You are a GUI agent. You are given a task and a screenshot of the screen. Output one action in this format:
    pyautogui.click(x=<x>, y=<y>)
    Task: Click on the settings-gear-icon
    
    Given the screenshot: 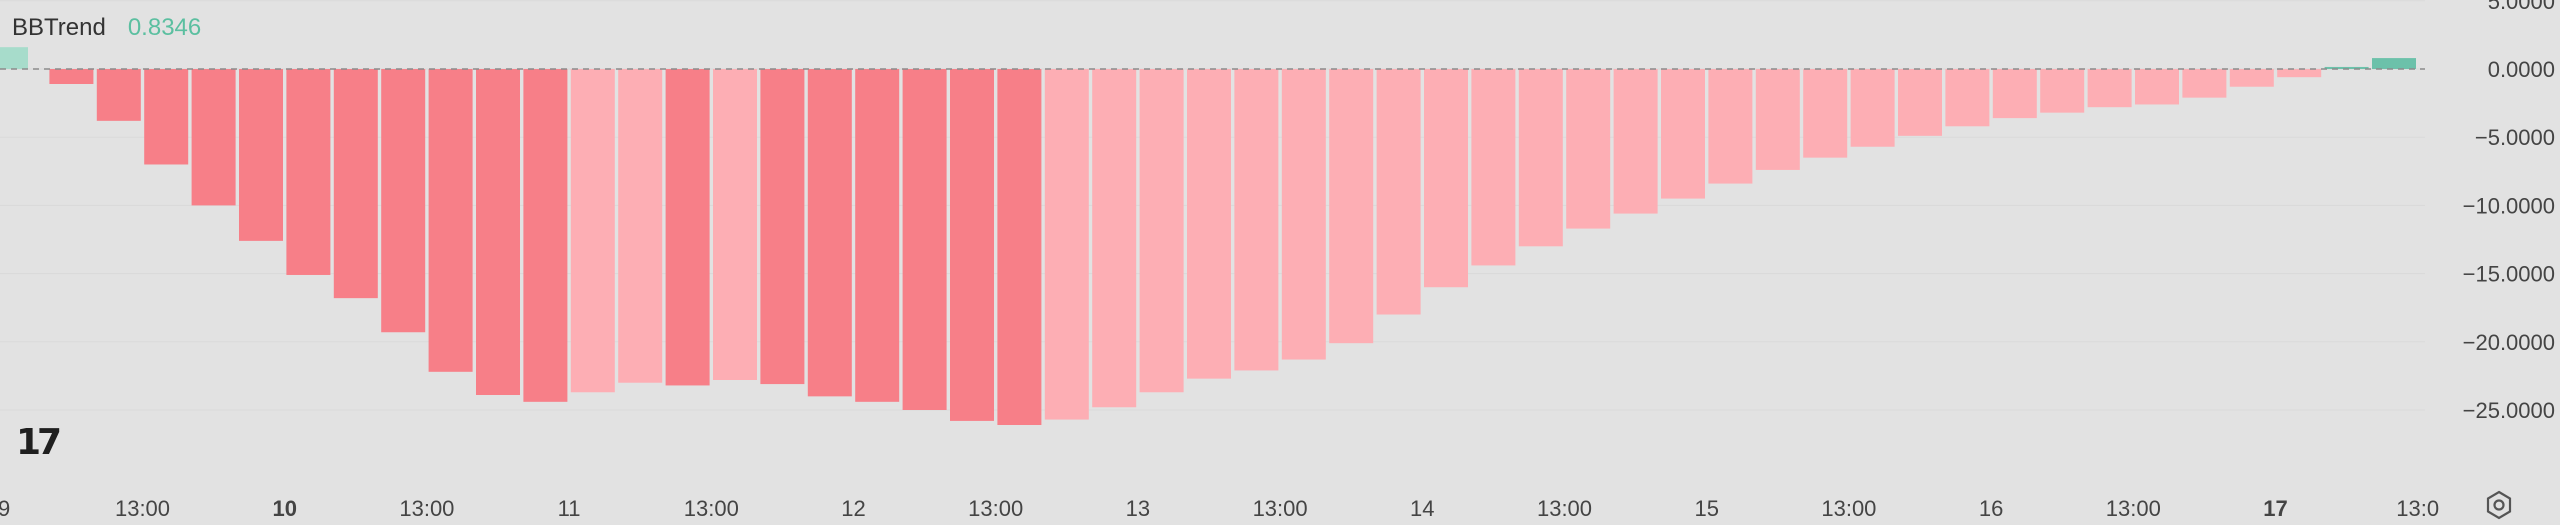 What is the action you would take?
    pyautogui.click(x=2499, y=505)
    